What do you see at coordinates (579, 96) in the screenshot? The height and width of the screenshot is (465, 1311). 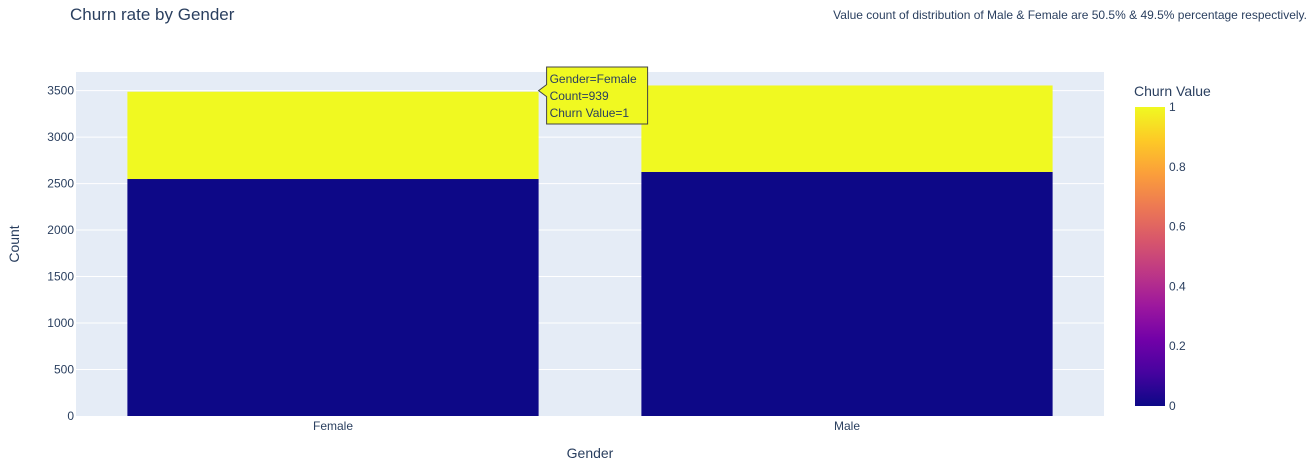 I see `hover-line: Count=939` at bounding box center [579, 96].